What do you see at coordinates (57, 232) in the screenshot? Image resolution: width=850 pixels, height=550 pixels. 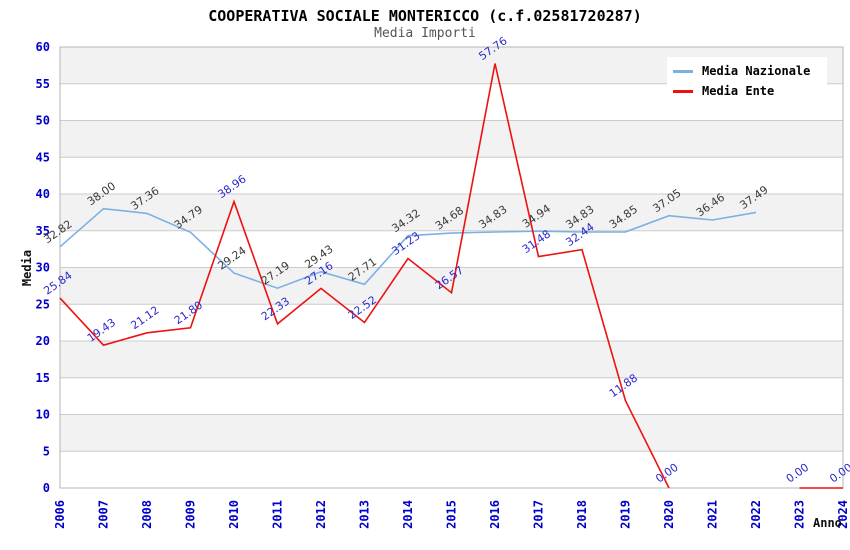 I see `data-point-label: 32.82` at bounding box center [57, 232].